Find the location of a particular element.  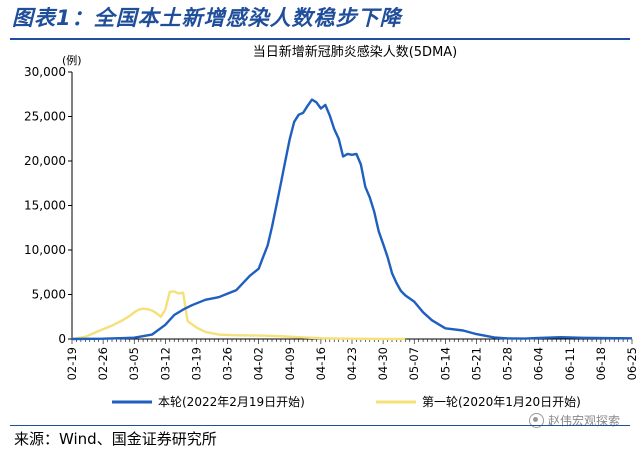

y-tick-label: 10,000 is located at coordinates (45, 250).